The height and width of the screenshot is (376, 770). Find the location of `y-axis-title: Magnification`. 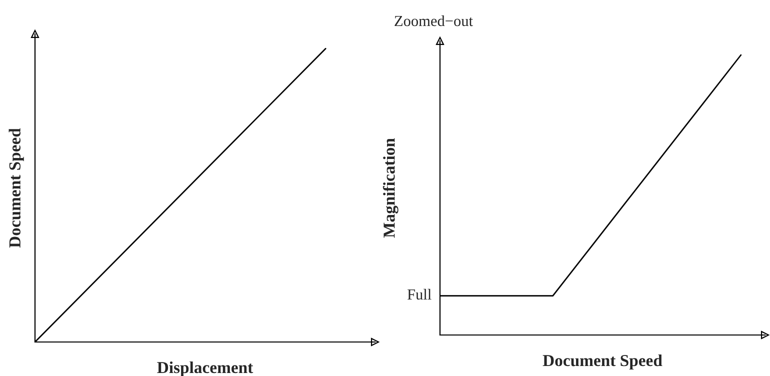

y-axis-title: Magnification is located at coordinates (390, 188).